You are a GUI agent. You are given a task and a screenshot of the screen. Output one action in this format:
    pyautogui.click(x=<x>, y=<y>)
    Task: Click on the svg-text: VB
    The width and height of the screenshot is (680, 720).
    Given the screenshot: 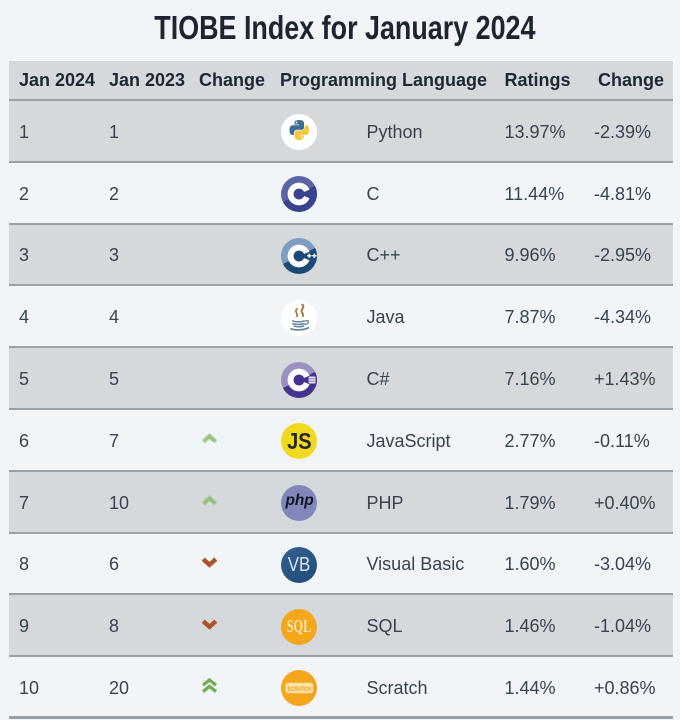 What is the action you would take?
    pyautogui.click(x=298, y=564)
    